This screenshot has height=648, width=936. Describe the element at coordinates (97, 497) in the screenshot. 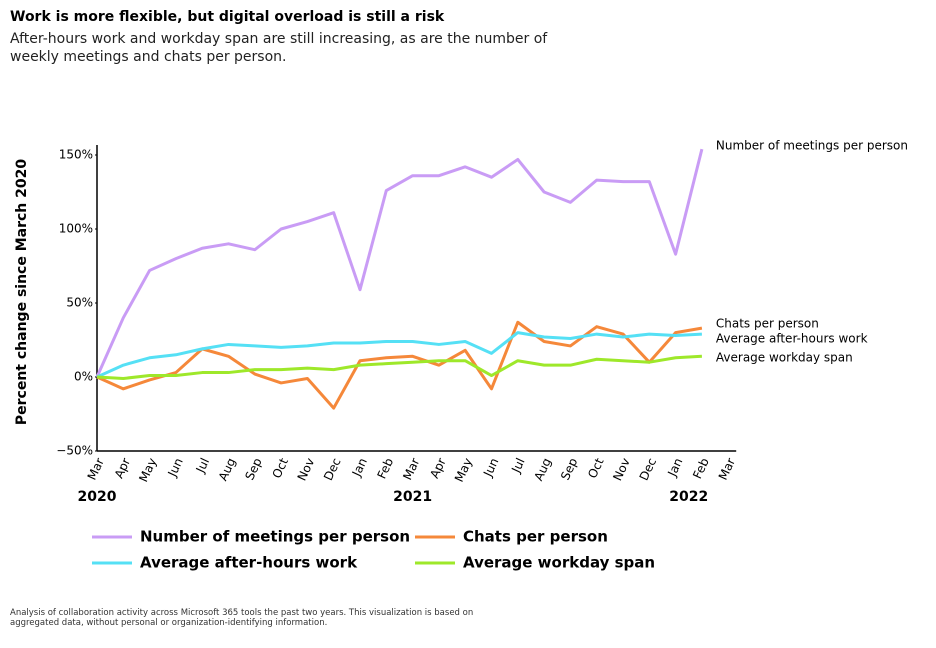

I see `year-label: 2020` at that location.